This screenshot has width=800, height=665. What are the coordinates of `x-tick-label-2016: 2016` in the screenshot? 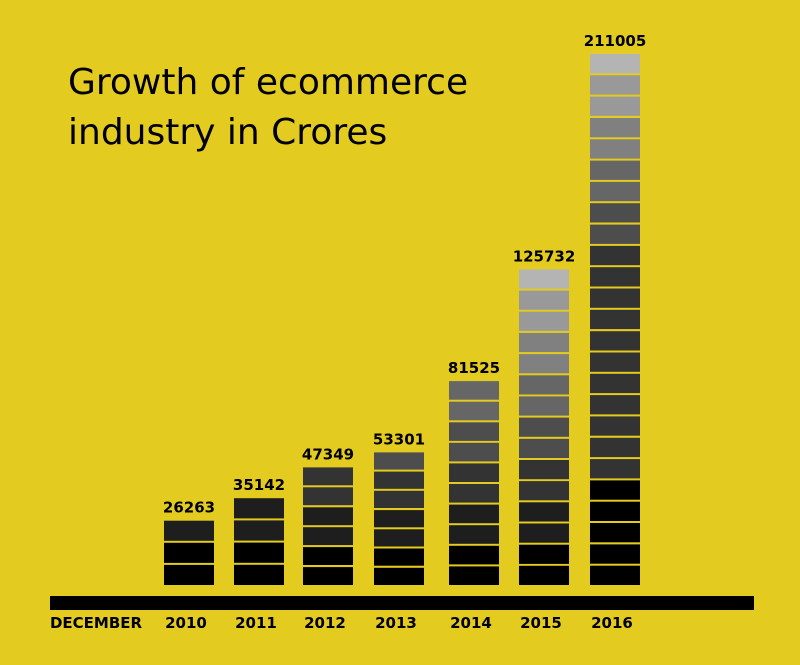 It's located at (612, 623).